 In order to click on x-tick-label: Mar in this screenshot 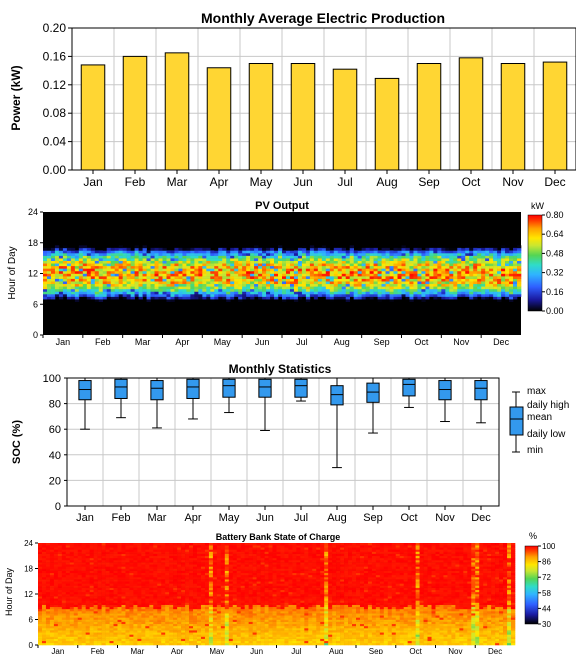, I will do `click(177, 182)`.